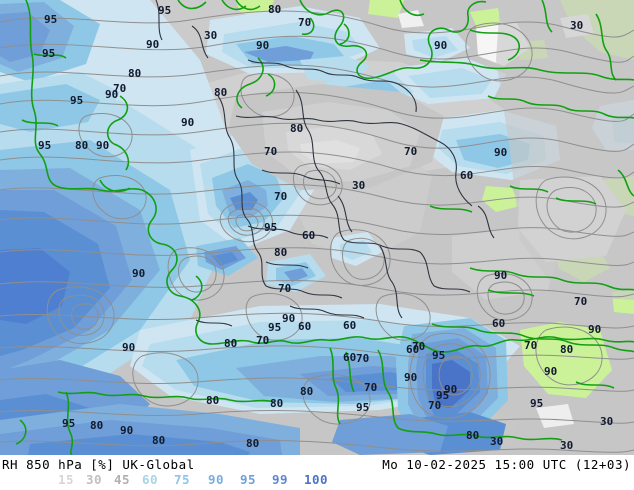 The height and width of the screenshot is (490, 634). I want to click on legend-tick: 99, so click(280, 479).